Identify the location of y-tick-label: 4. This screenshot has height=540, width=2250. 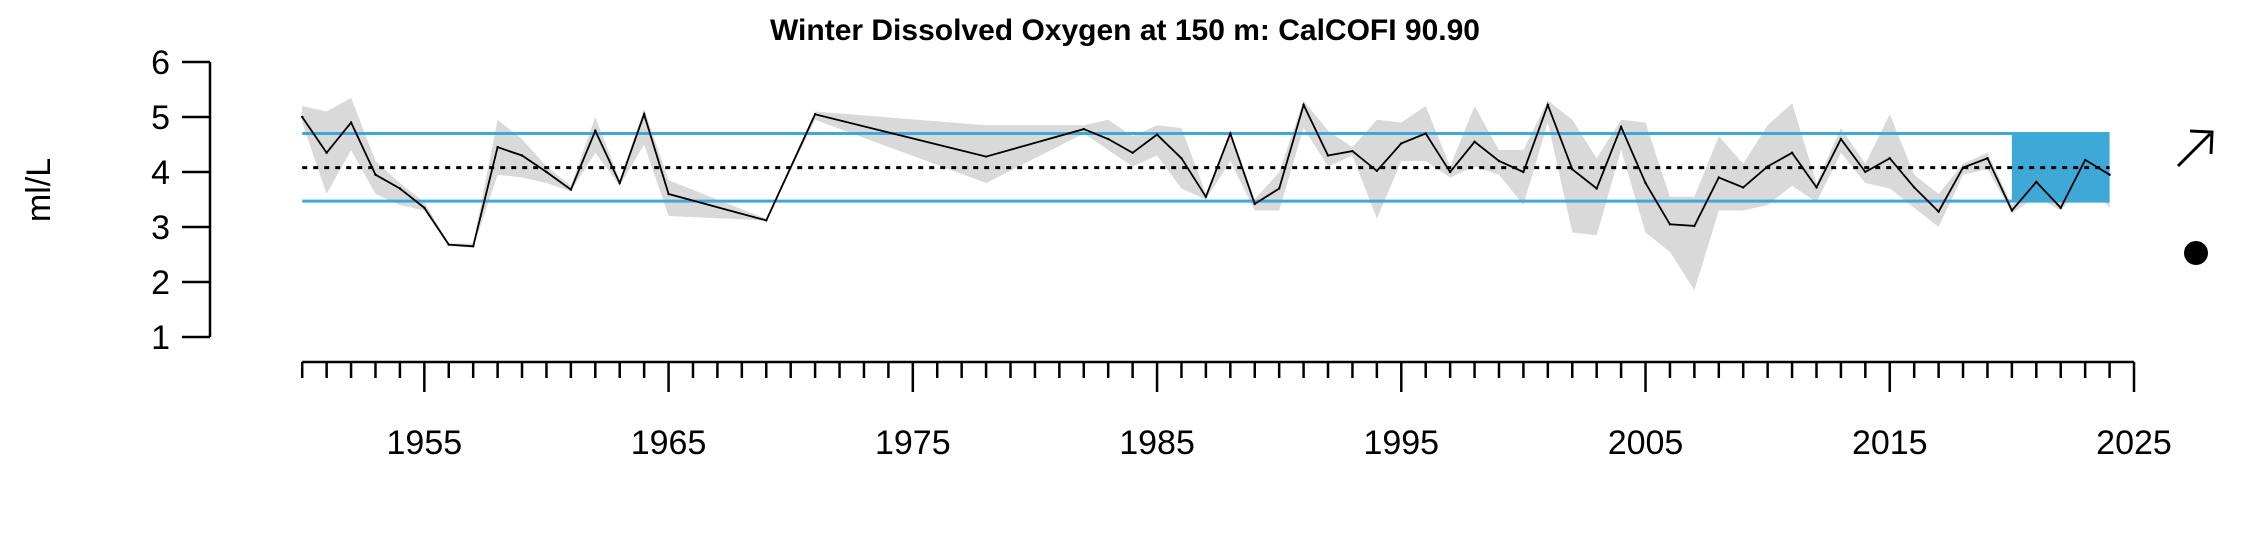
(160, 173).